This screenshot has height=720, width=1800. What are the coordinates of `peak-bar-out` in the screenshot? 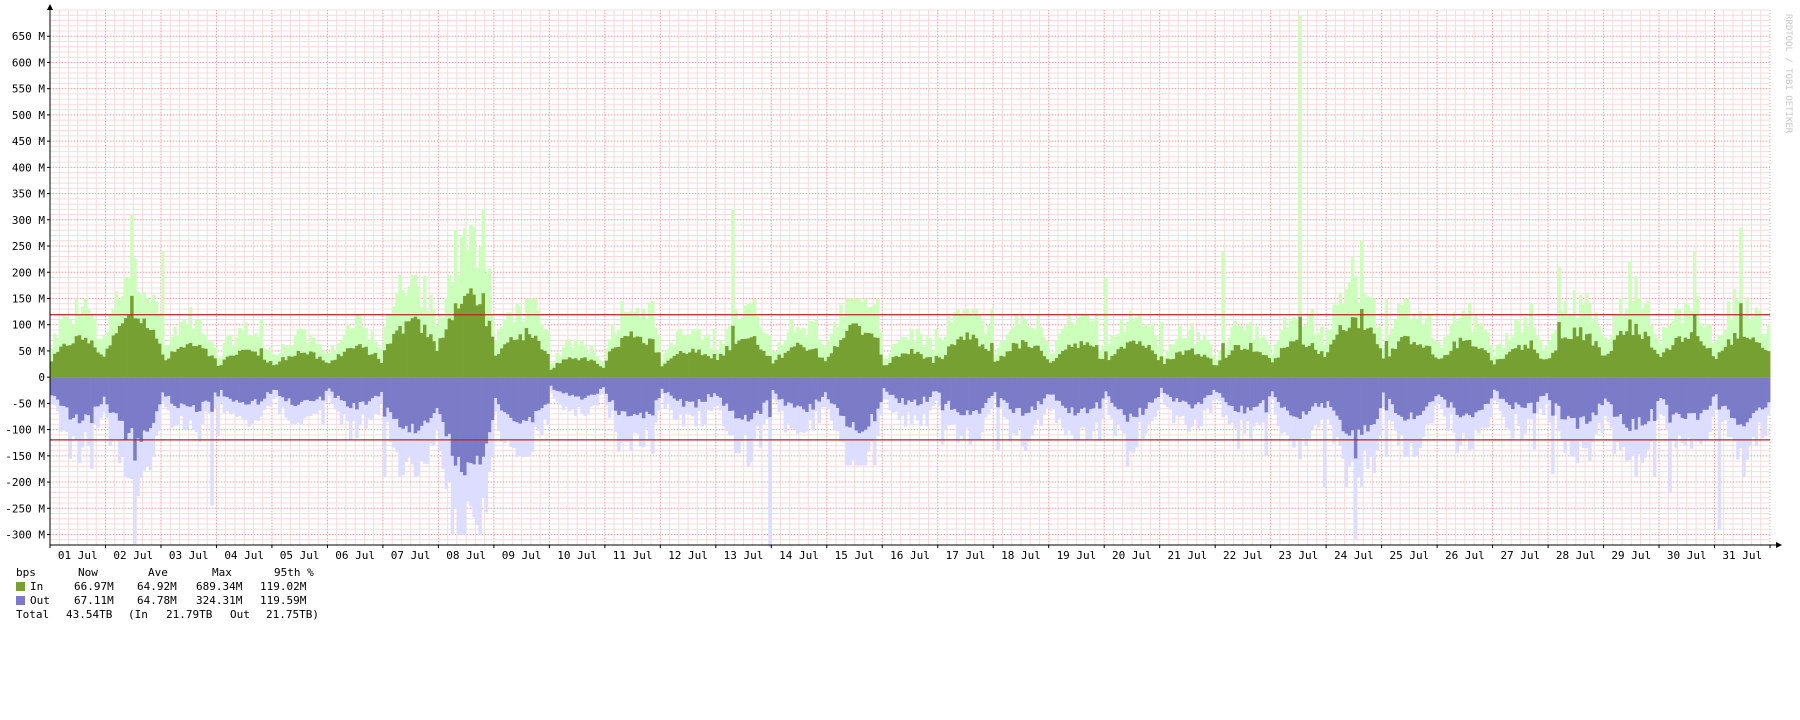 It's located at (341, 401).